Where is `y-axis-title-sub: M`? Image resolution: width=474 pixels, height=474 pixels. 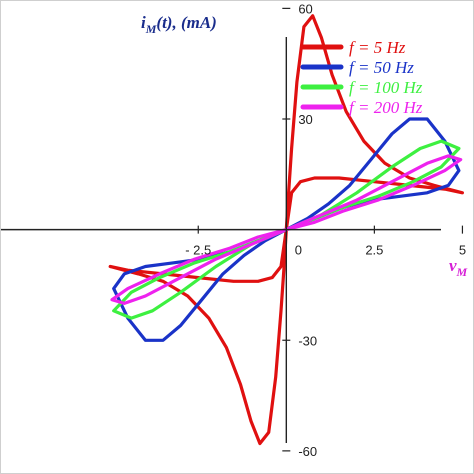
y-axis-title-sub: M is located at coordinates (151, 29).